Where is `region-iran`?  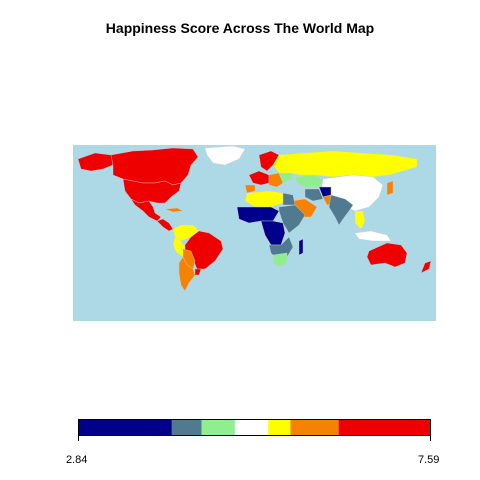 region-iran is located at coordinates (314, 195).